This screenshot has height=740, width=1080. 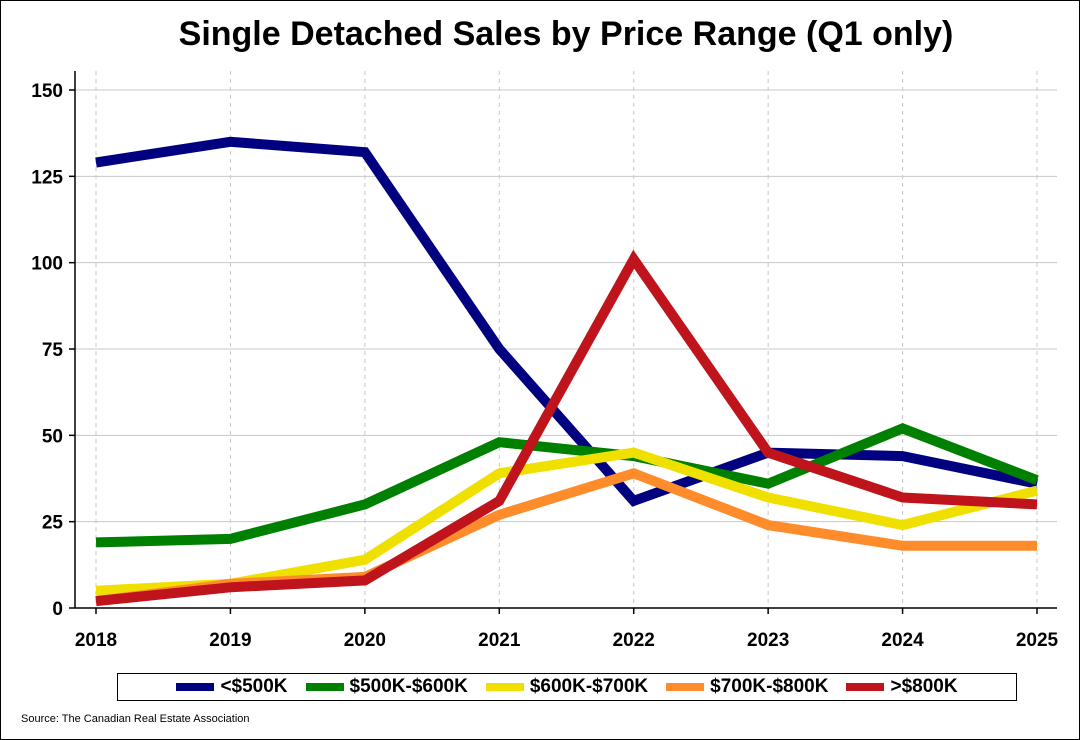 I want to click on y-tick-label-0: 0, so click(x=57, y=609).